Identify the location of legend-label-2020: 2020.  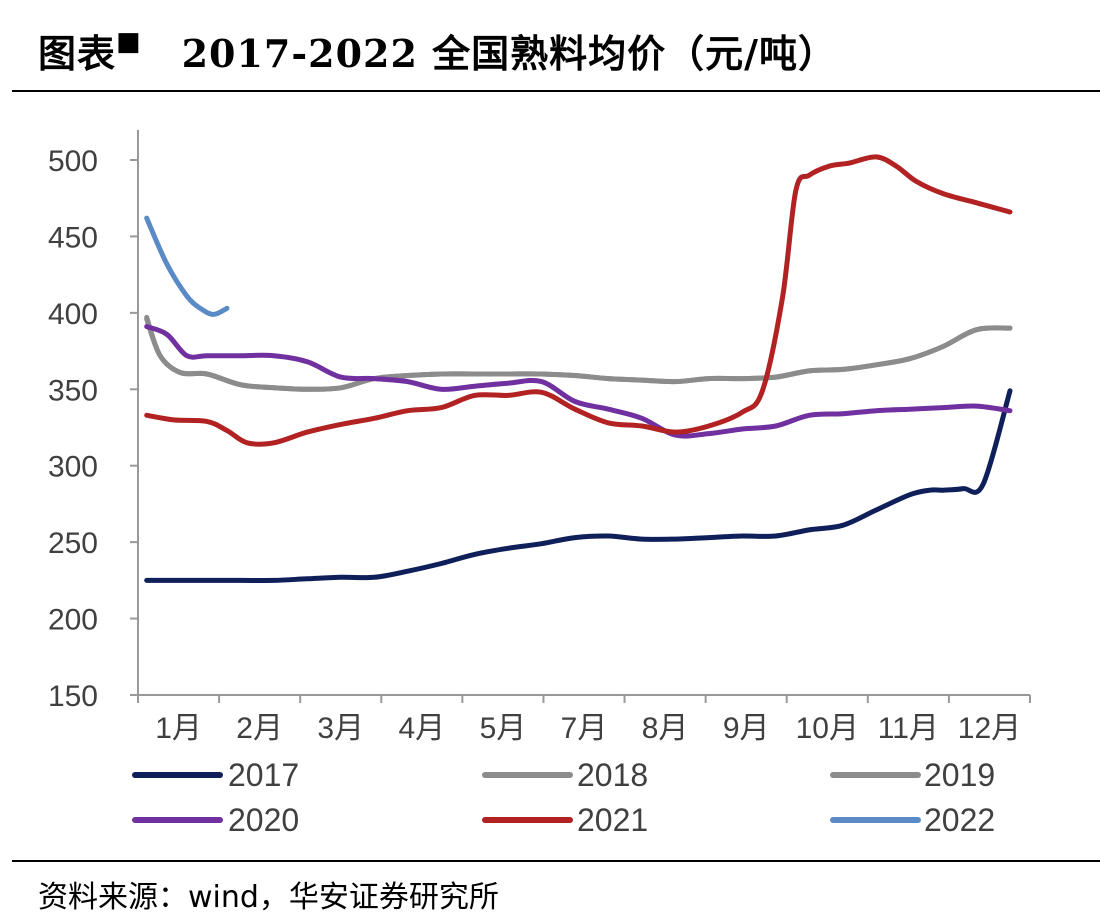
(263, 820).